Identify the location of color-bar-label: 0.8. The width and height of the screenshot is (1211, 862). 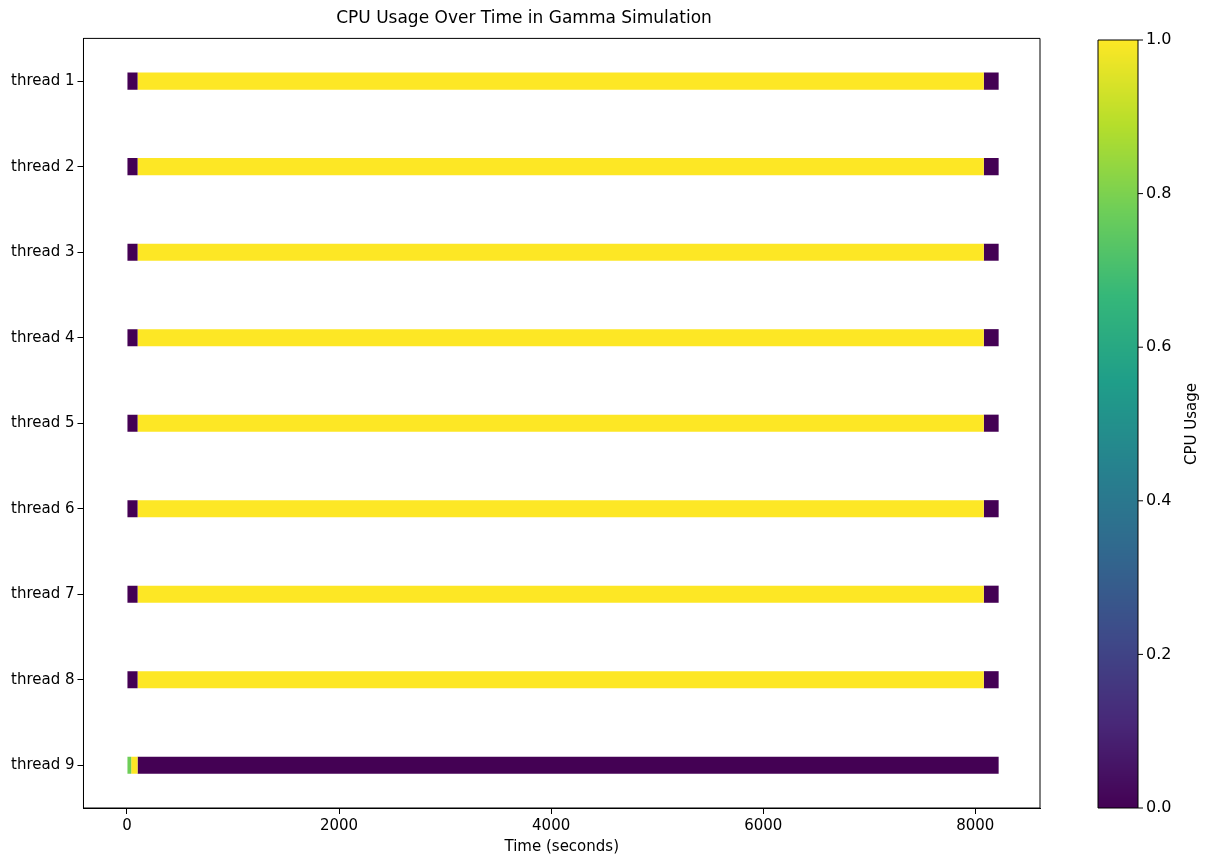
(1159, 192).